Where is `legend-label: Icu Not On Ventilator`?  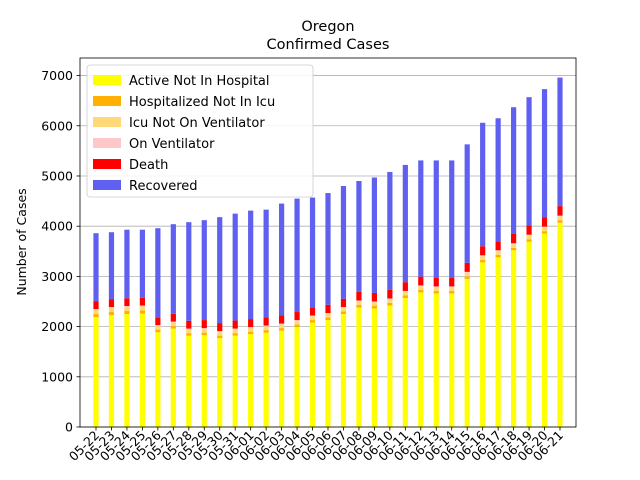
legend-label: Icu Not On Ventilator is located at coordinates (197, 123).